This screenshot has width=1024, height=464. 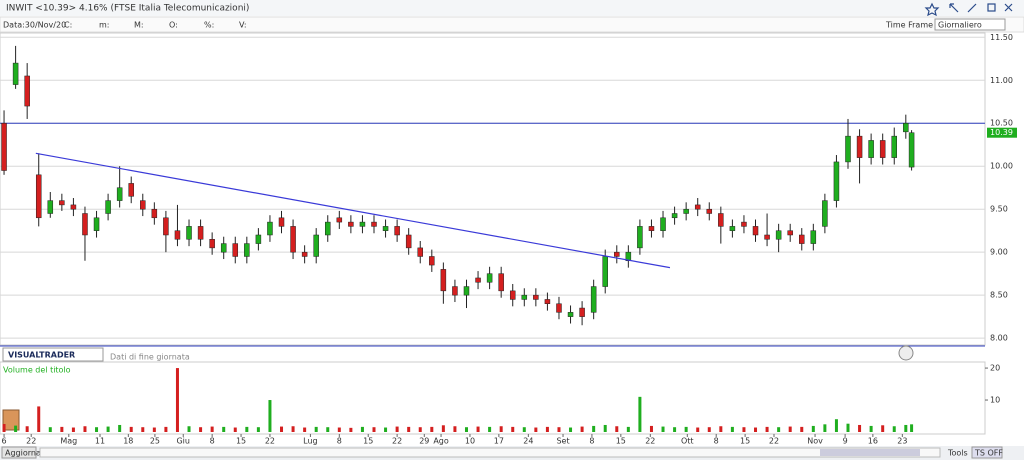 I want to click on y-tick-label: 9.00, so click(x=999, y=252).